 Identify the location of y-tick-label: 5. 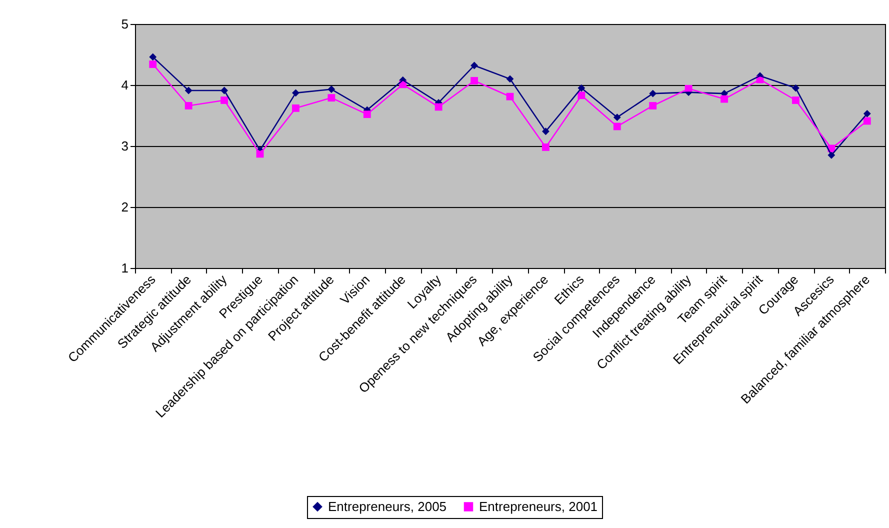
(124, 24).